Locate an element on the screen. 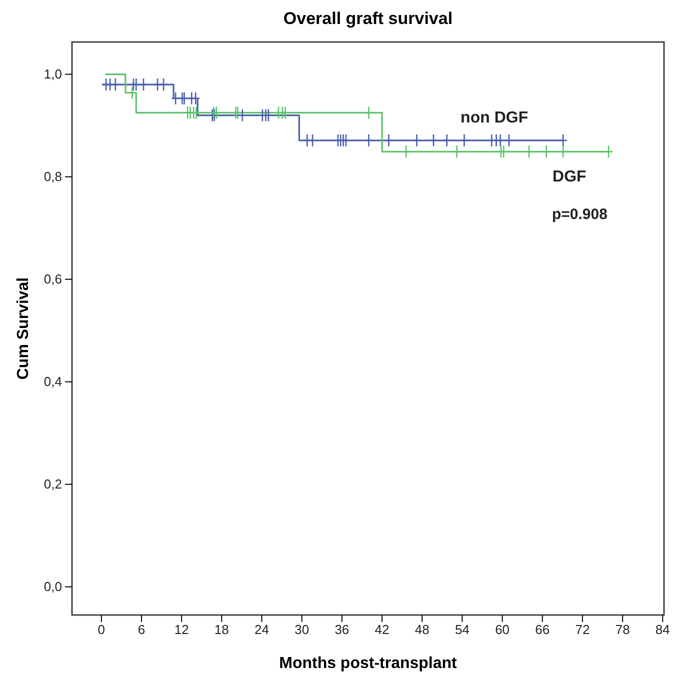 The width and height of the screenshot is (681, 682). annotation: p=0.908 is located at coordinates (580, 214).